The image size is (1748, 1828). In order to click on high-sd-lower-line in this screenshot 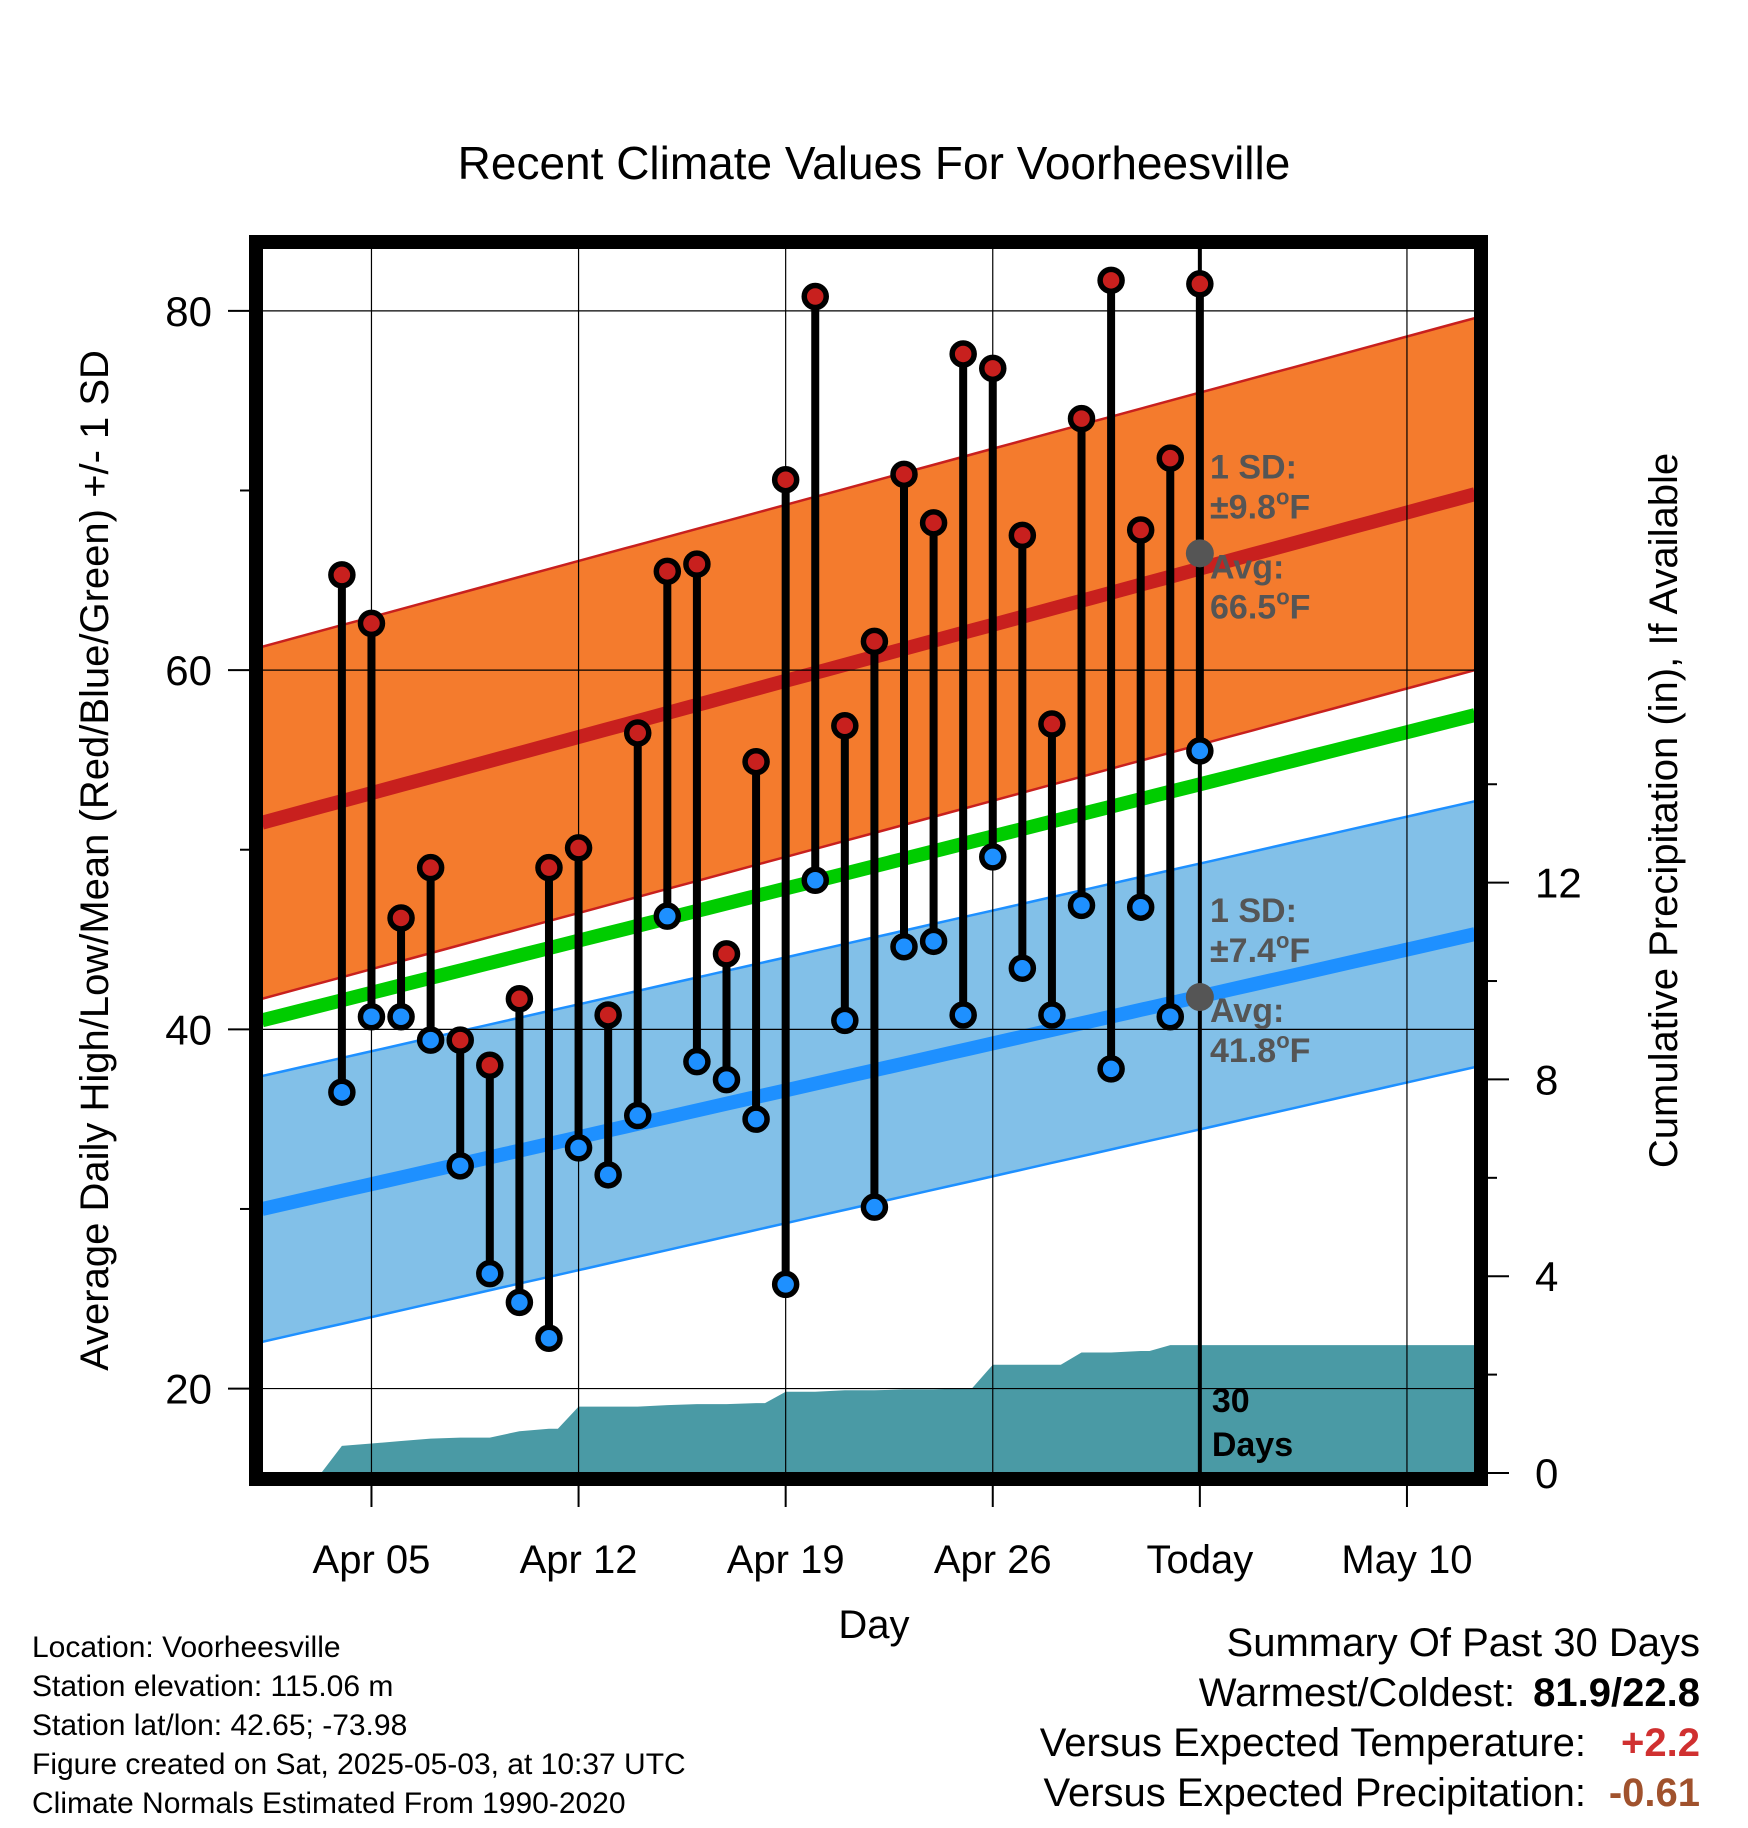, I will do `click(868, 834)`.